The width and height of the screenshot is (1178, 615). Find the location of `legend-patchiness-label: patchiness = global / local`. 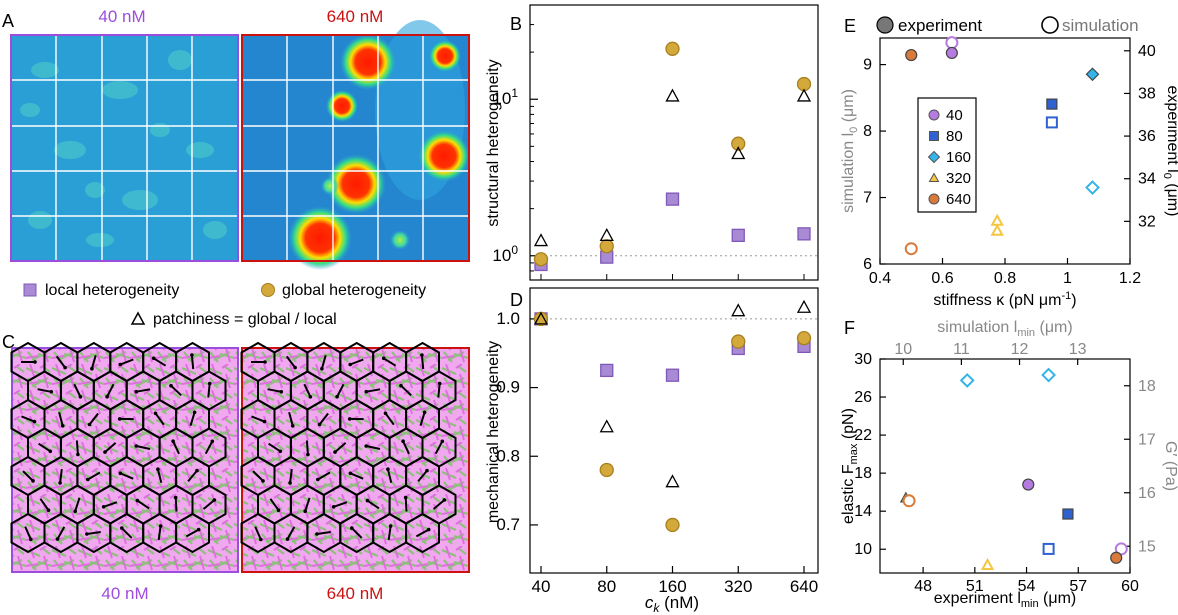

legend-patchiness-label: patchiness = global / local is located at coordinates (245, 319).